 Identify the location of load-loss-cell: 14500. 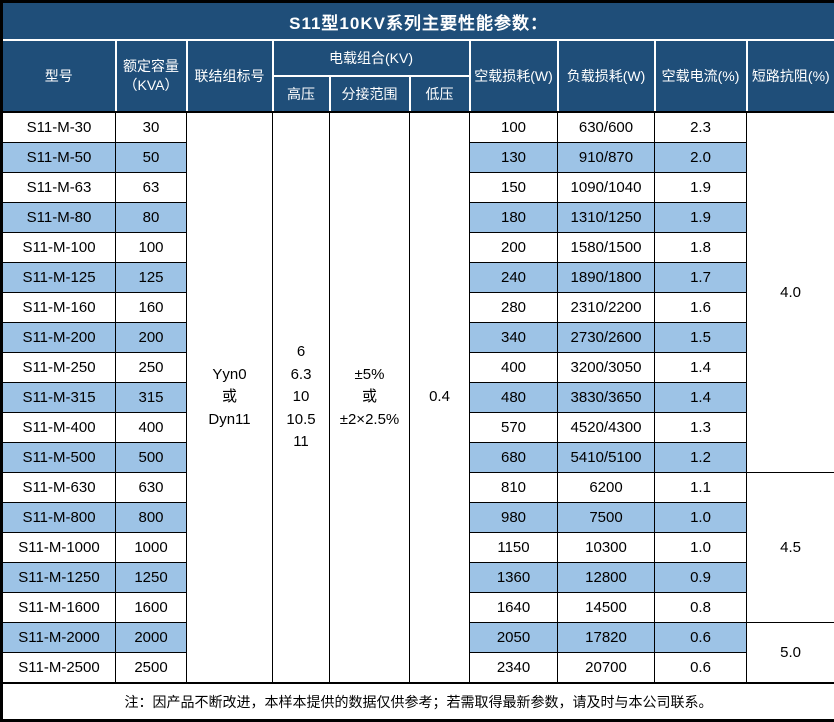
(606, 608).